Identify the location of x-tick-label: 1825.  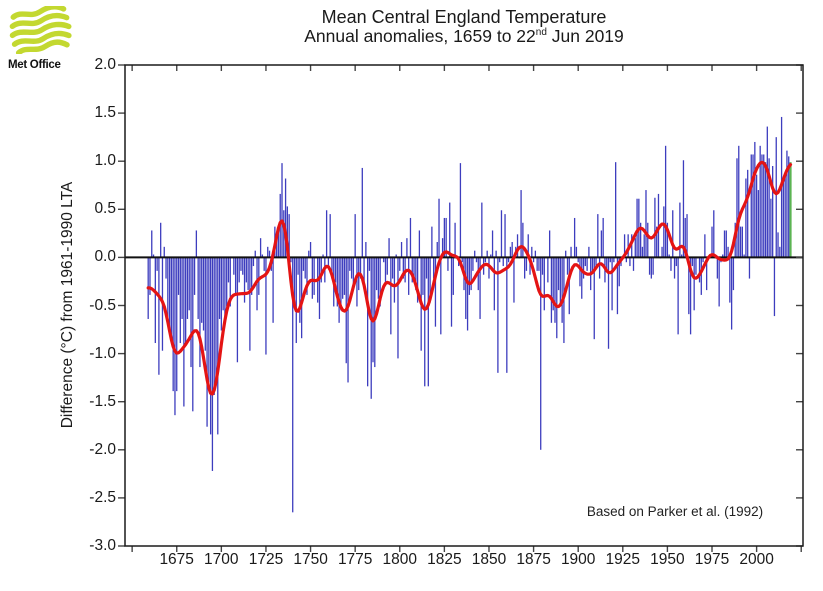
(444, 559).